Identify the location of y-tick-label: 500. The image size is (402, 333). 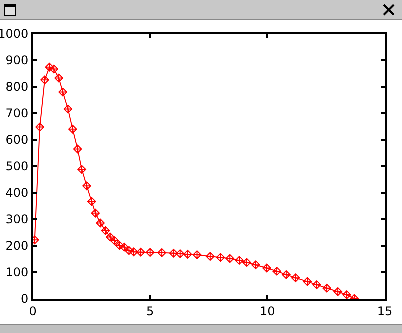
(17, 167).